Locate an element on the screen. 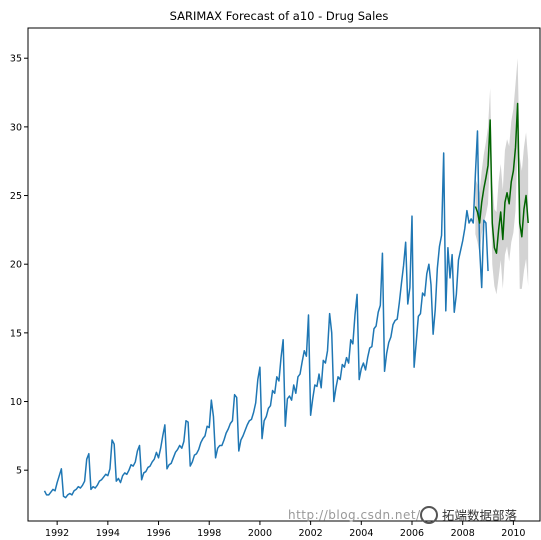 This screenshot has height=540, width=541. x-tick-label: 2000 is located at coordinates (260, 533).